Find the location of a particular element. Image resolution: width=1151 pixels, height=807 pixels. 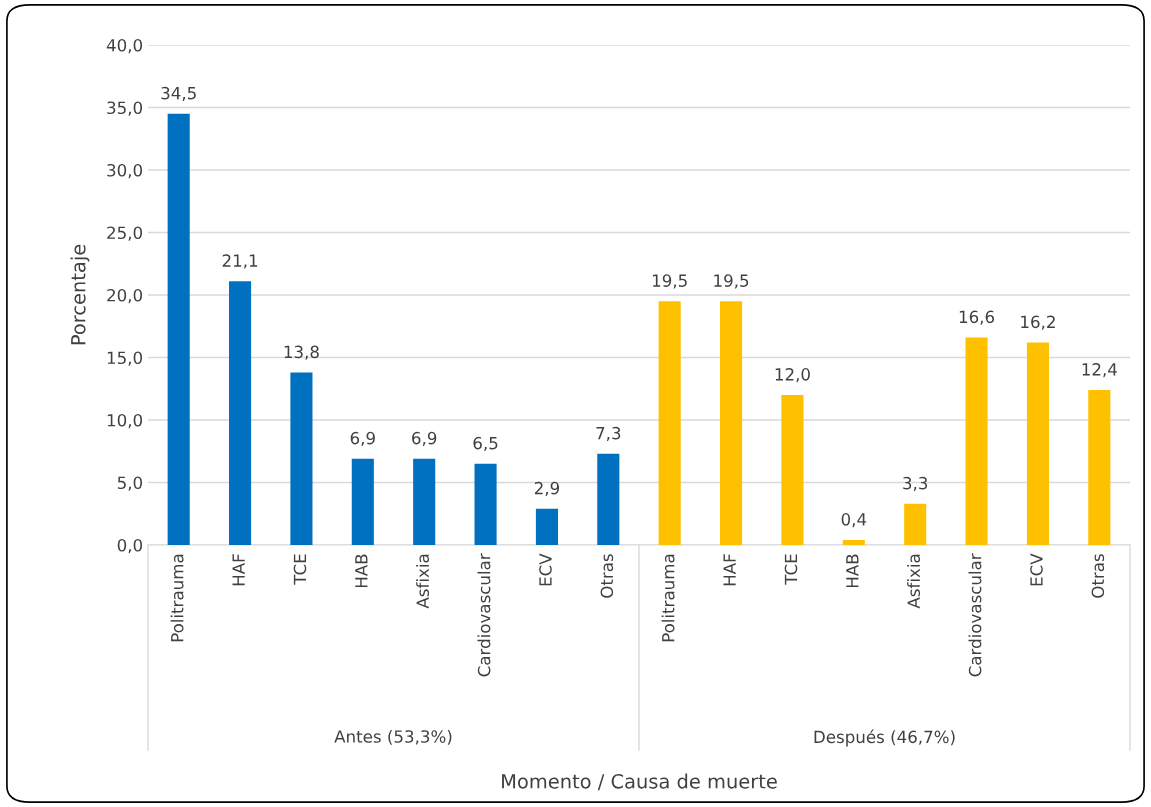

y-tick-label: 15,0 is located at coordinates (125, 358).